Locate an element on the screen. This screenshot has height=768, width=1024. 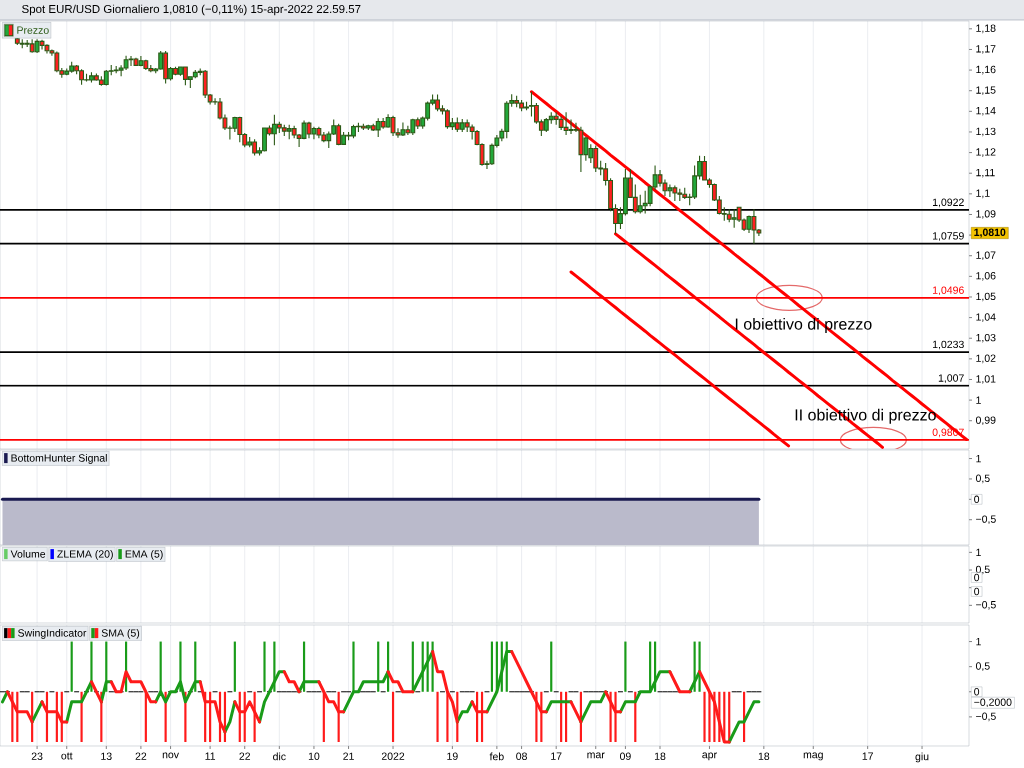
y-tick-label: 1,17 is located at coordinates (986, 49).